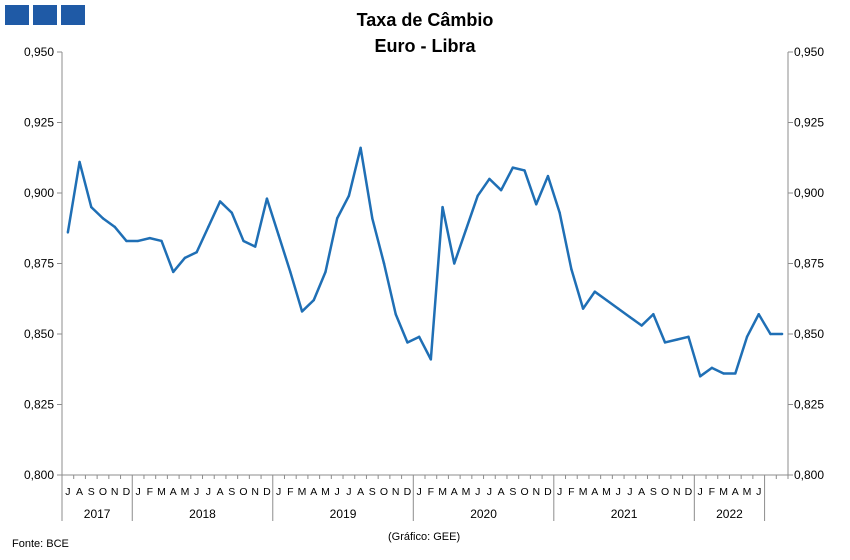 The height and width of the screenshot is (560, 850). I want to click on year-label: 2021, so click(624, 514).